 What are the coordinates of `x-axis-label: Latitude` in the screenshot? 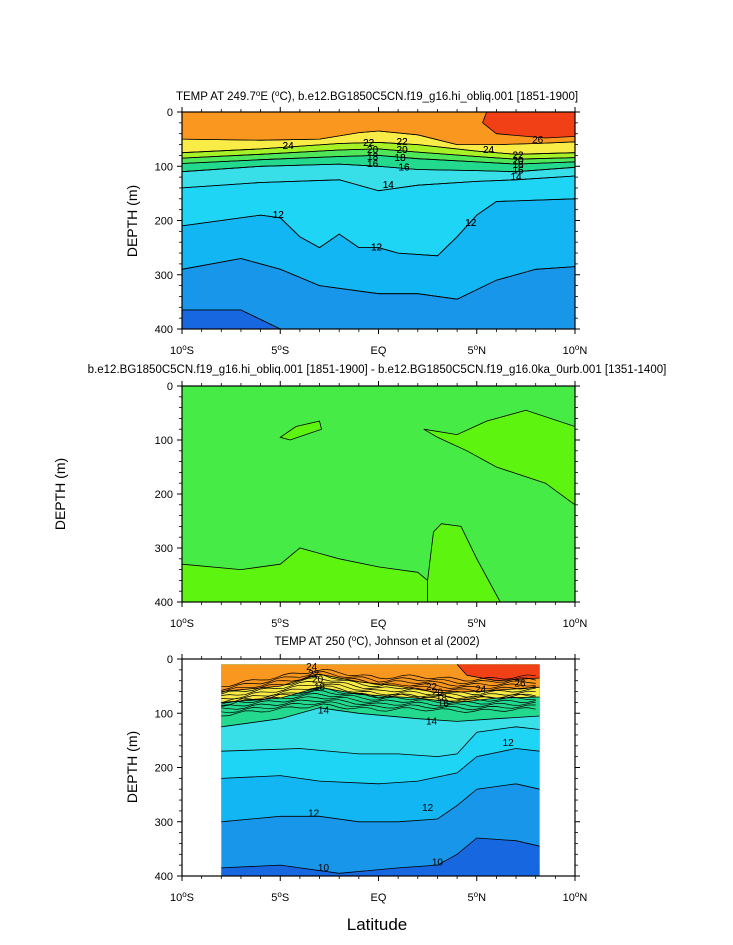 It's located at (377, 924).